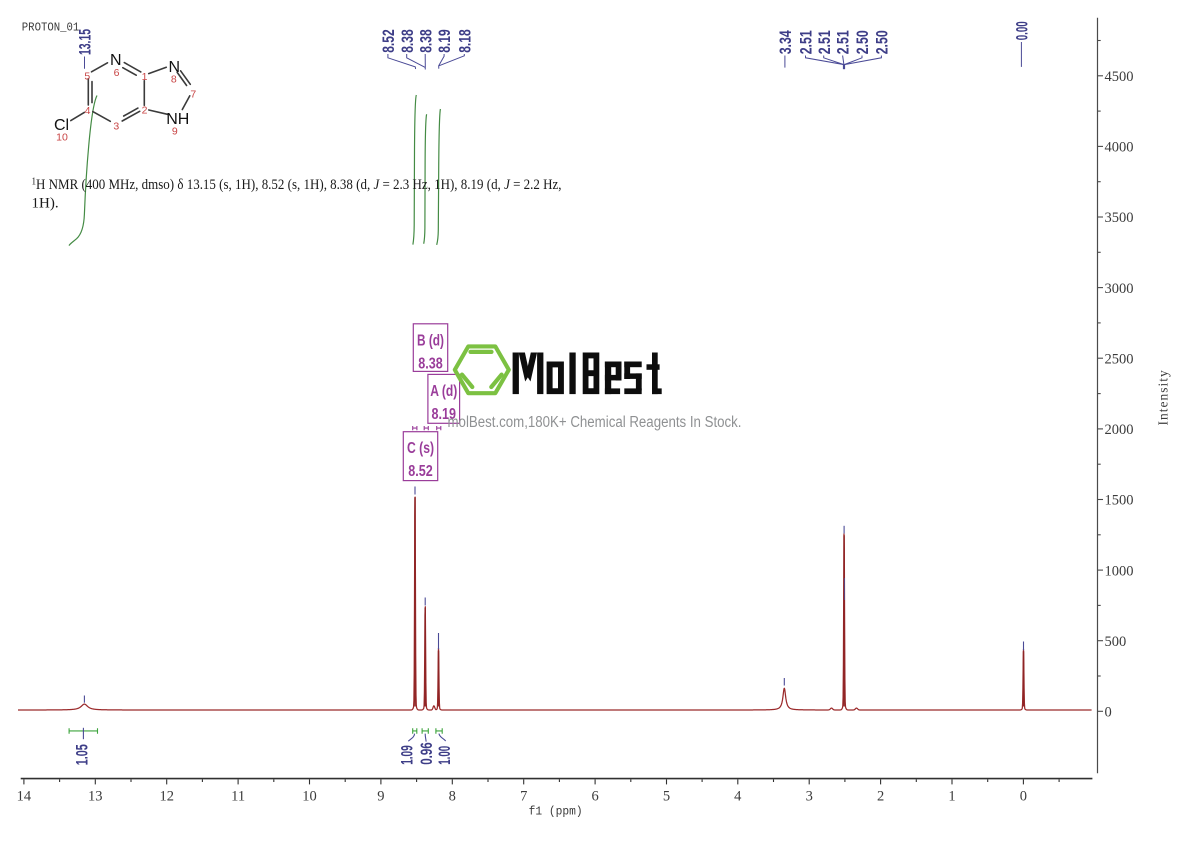 Image resolution: width=1190 pixels, height=846 pixels. What do you see at coordinates (238, 796) in the screenshot?
I see `svg-text: 11` at bounding box center [238, 796].